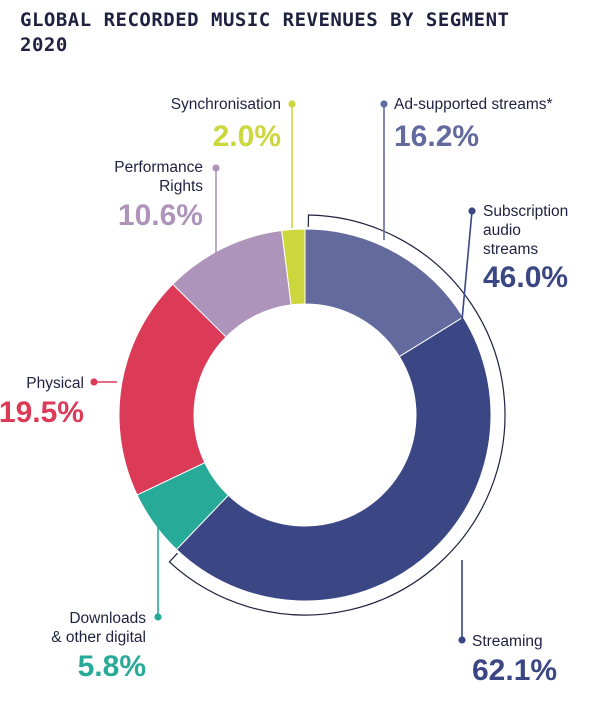 This screenshot has height=713, width=601. I want to click on value-streaming: 62.1%, so click(514, 670).